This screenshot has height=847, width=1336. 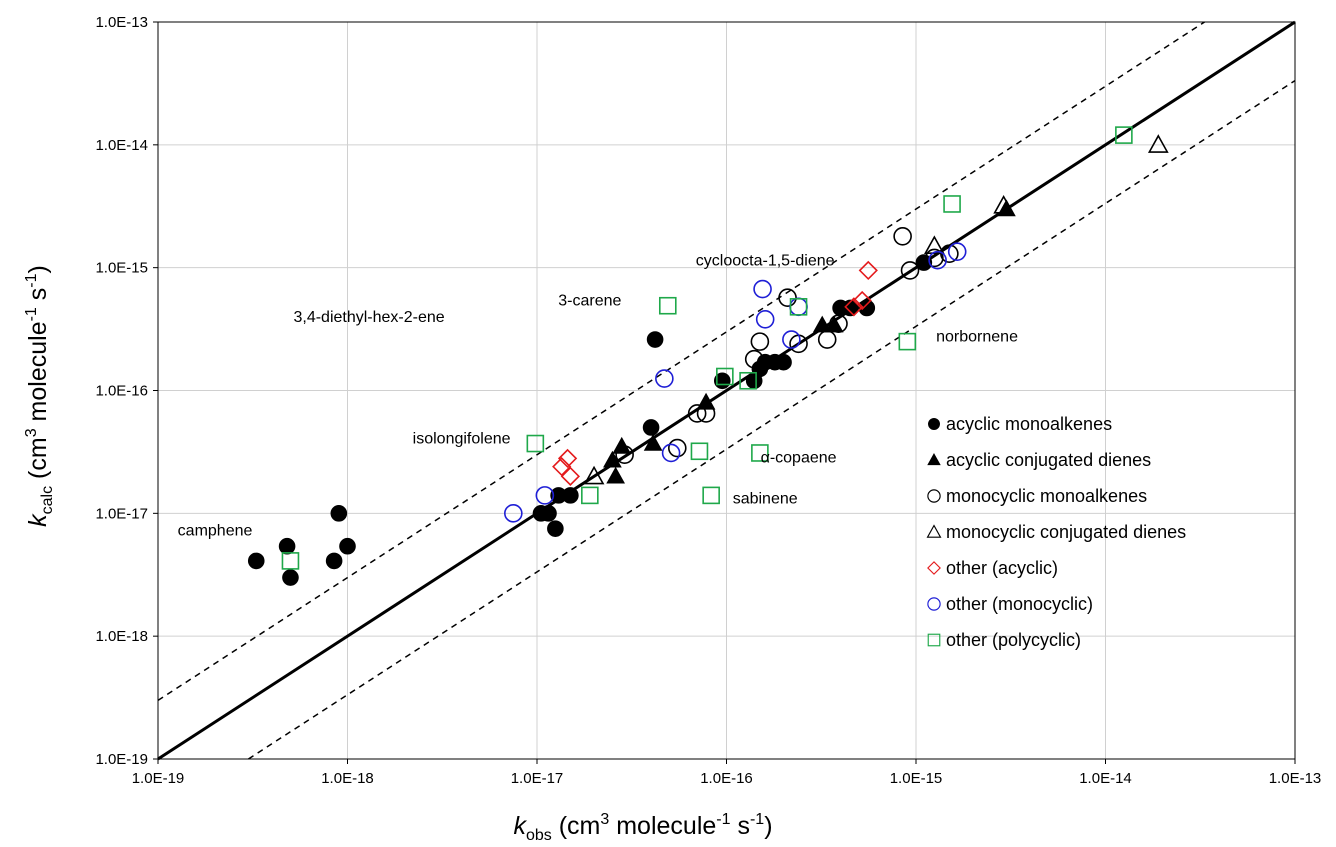 I want to click on point-annotation: 3,4-diethyl-hex-2-ene, so click(x=368, y=317).